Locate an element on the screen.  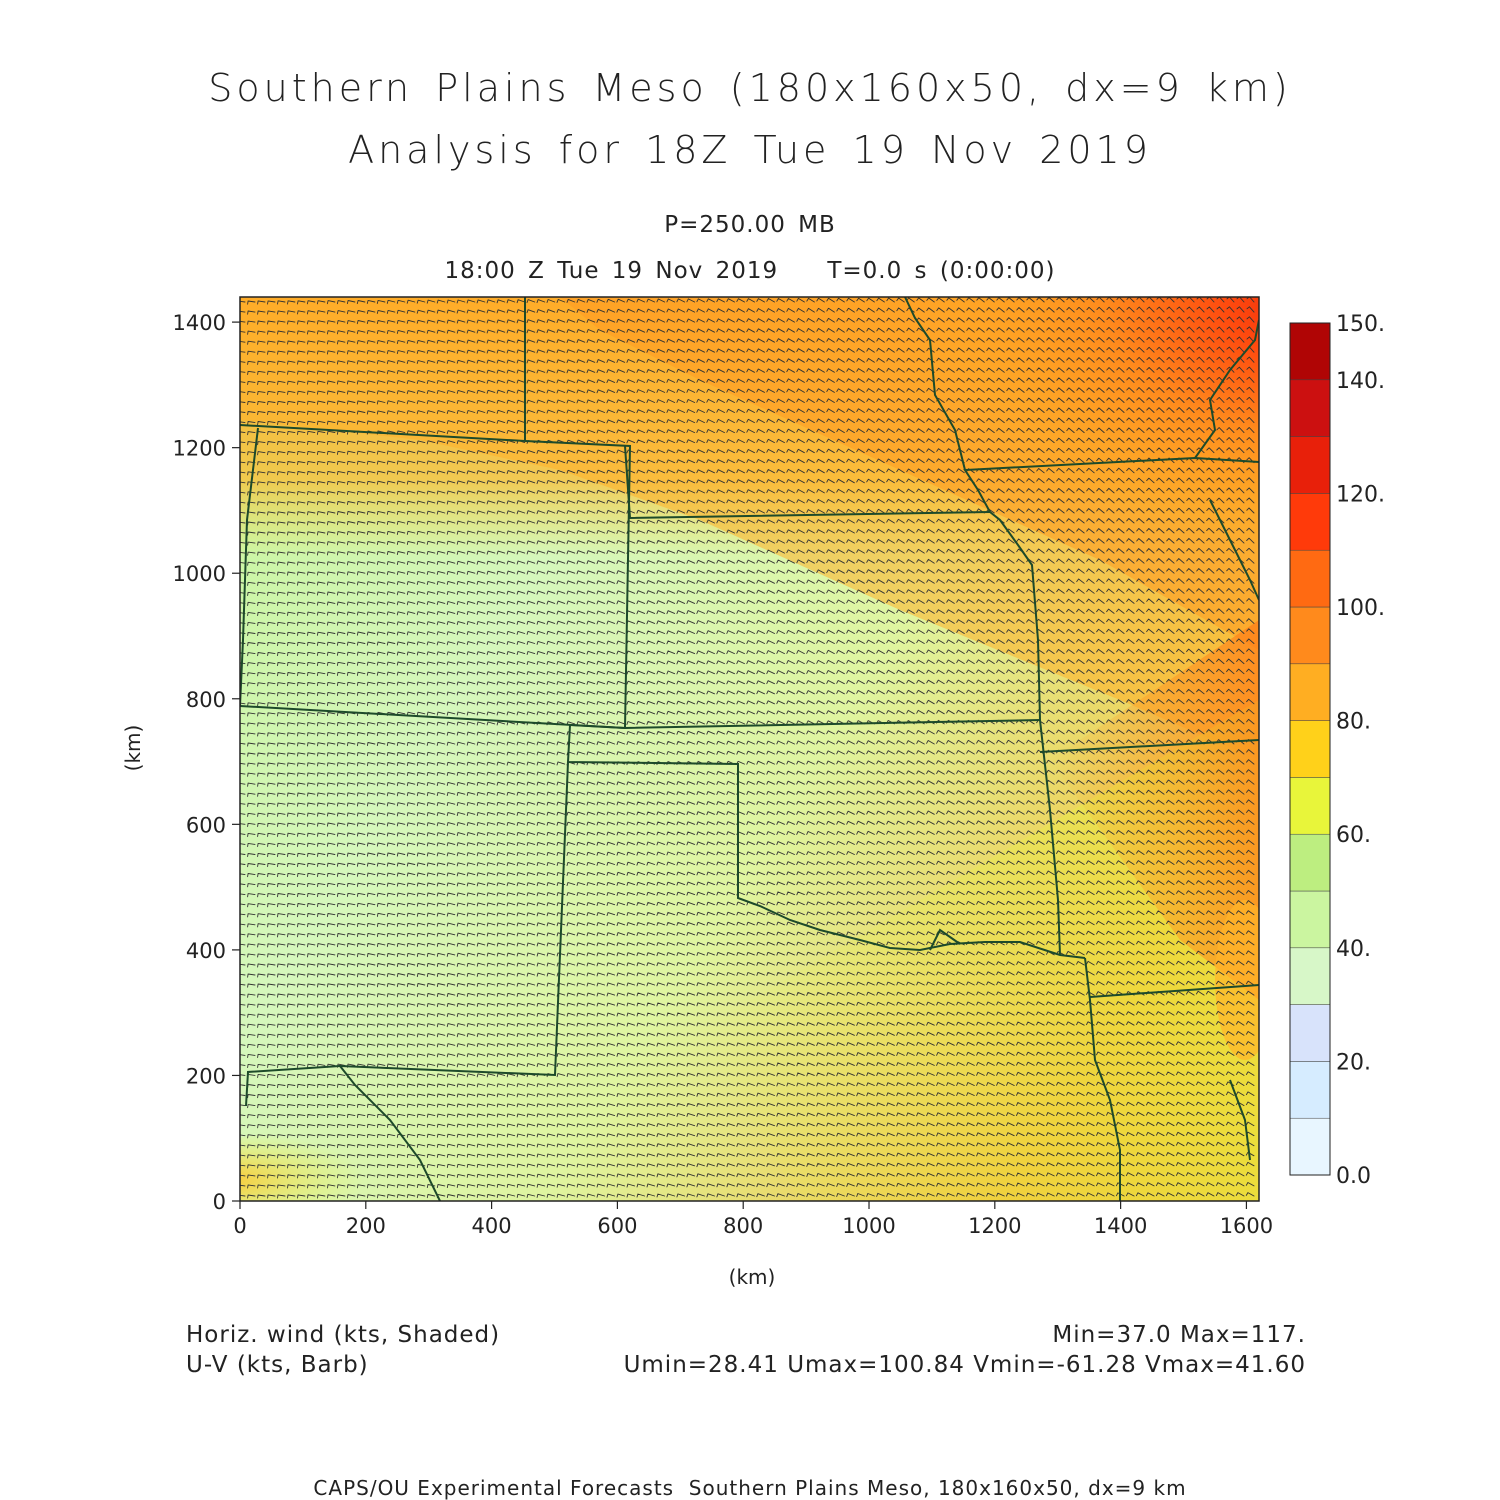
x-tick-label: 0 is located at coordinates (239, 1226).